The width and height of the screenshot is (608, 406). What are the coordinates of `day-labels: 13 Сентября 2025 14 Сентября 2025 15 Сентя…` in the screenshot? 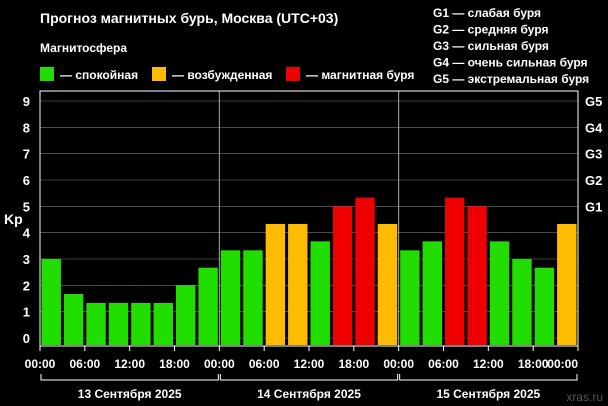 It's located at (309, 387).